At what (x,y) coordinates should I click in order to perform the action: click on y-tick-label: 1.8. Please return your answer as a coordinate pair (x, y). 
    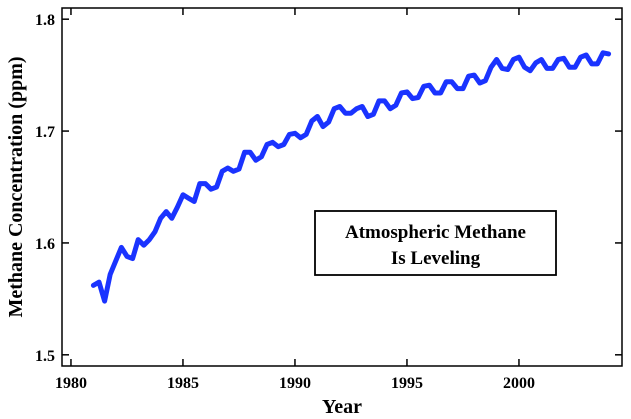
    Looking at the image, I should click on (45, 20).